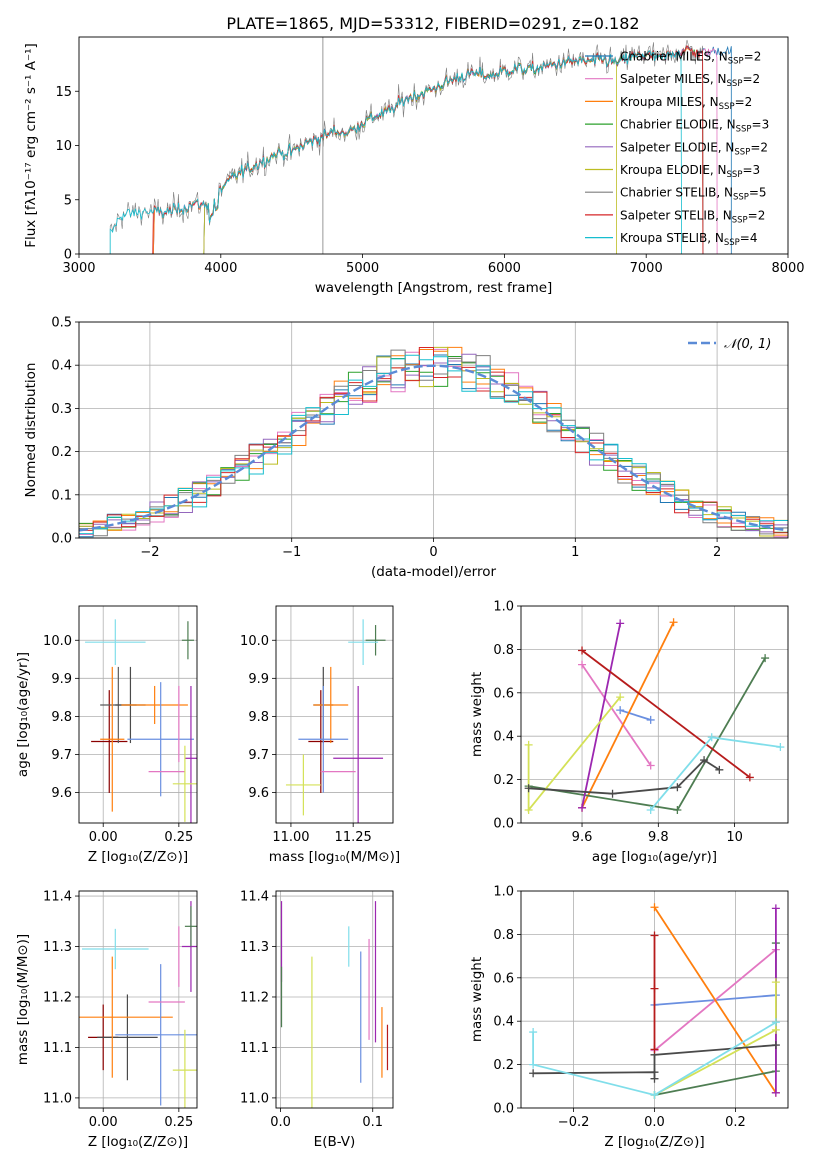  What do you see at coordinates (433, 448) in the screenshot?
I see `gaussian-curve` at bounding box center [433, 448].